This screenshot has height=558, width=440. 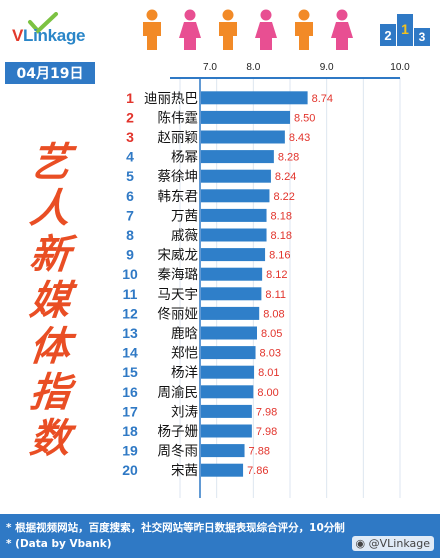 I want to click on rank-number: 3, so click(x=130, y=137).